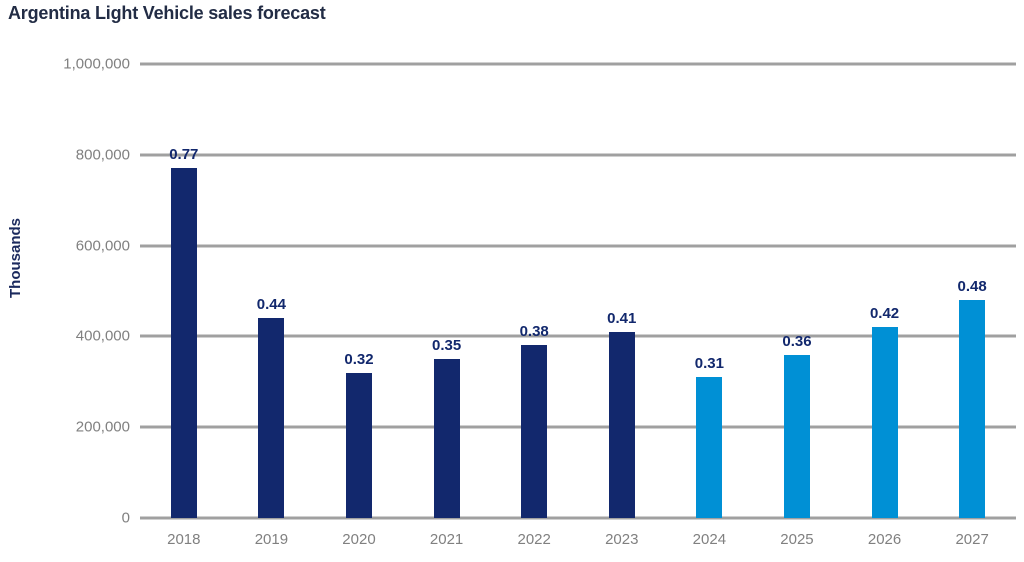 Image resolution: width=1024 pixels, height=562 pixels. I want to click on x-axis-tick-label-2020: 2020, so click(359, 539).